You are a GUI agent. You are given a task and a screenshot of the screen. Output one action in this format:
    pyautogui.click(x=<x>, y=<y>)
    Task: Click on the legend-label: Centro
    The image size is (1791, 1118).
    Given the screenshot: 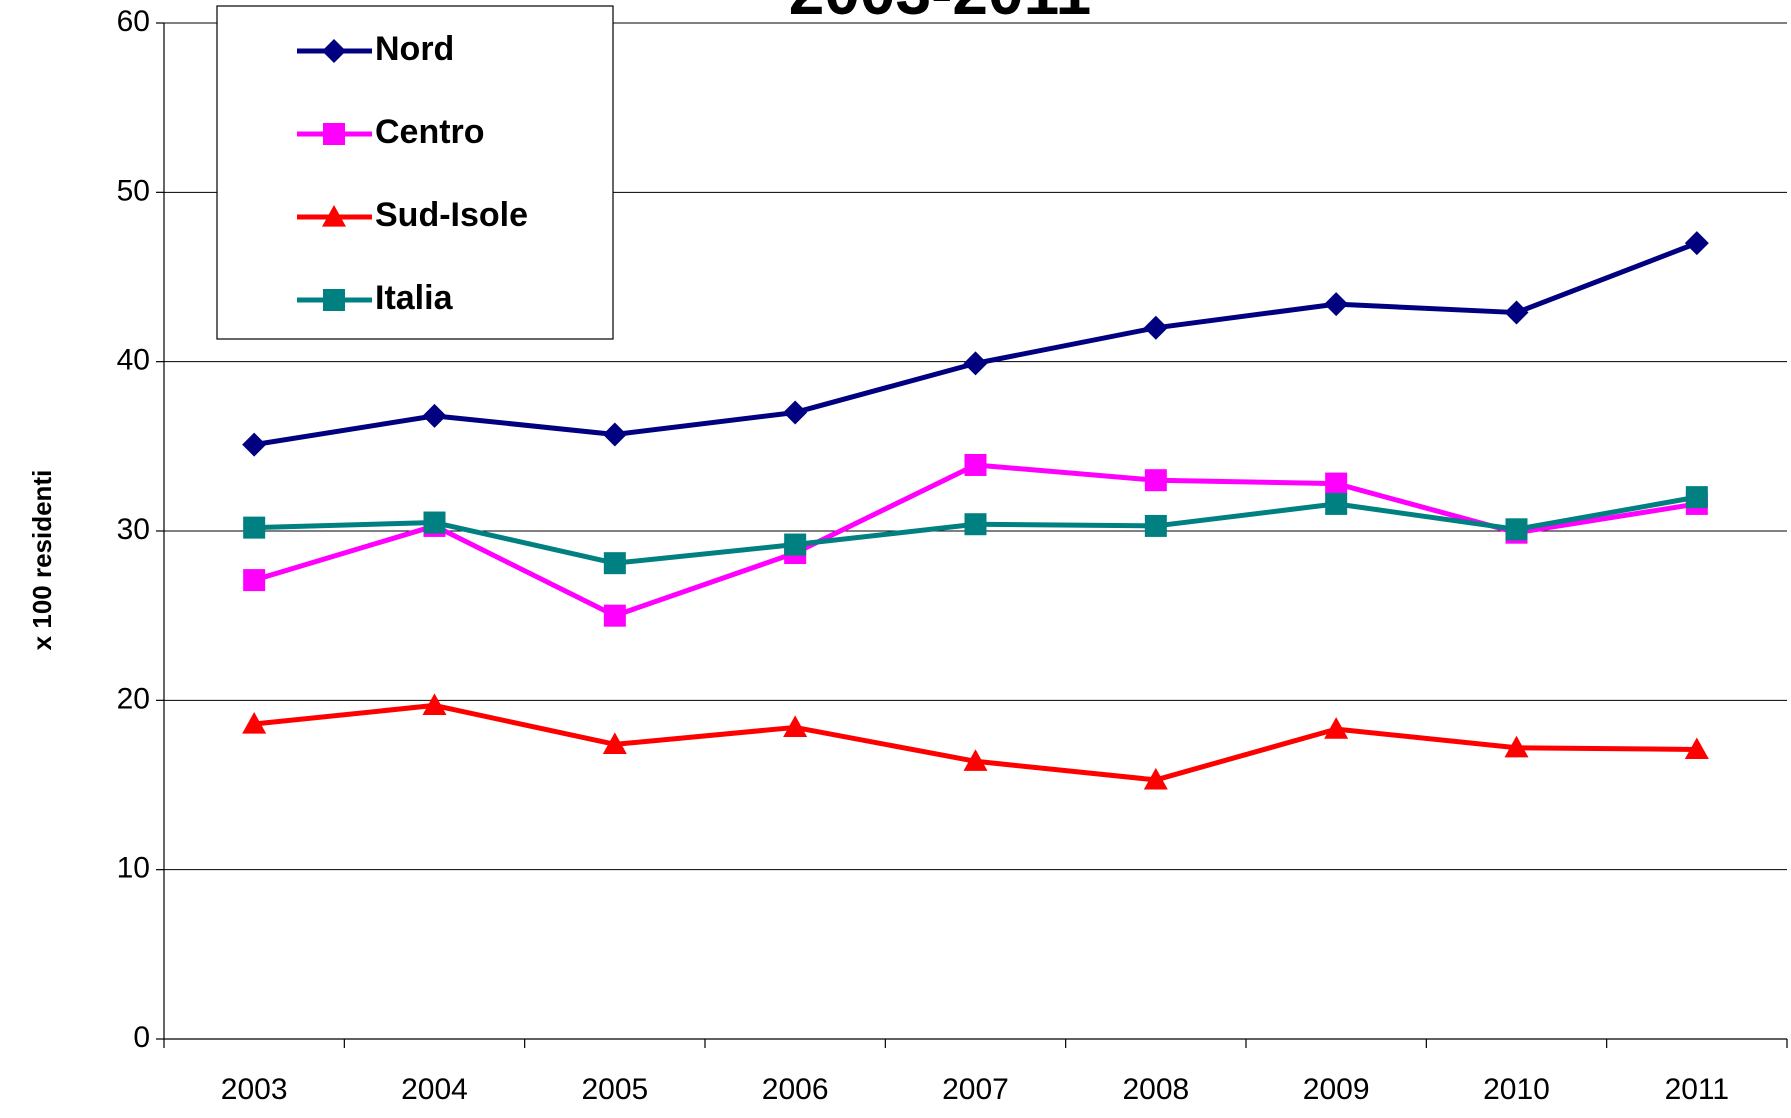 What is the action you would take?
    pyautogui.click(x=430, y=132)
    